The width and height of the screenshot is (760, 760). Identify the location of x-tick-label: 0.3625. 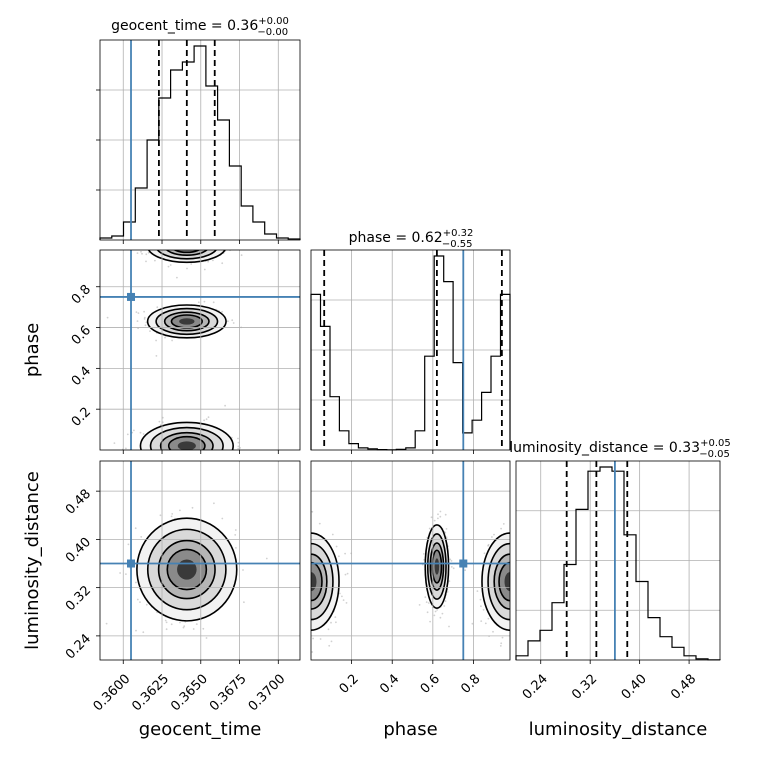
(150, 693).